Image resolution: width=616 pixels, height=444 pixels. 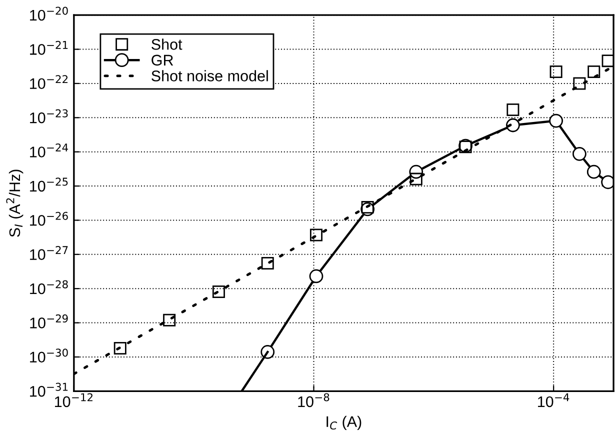 What do you see at coordinates (167, 44) in the screenshot?
I see `legend-label: Shot` at bounding box center [167, 44].